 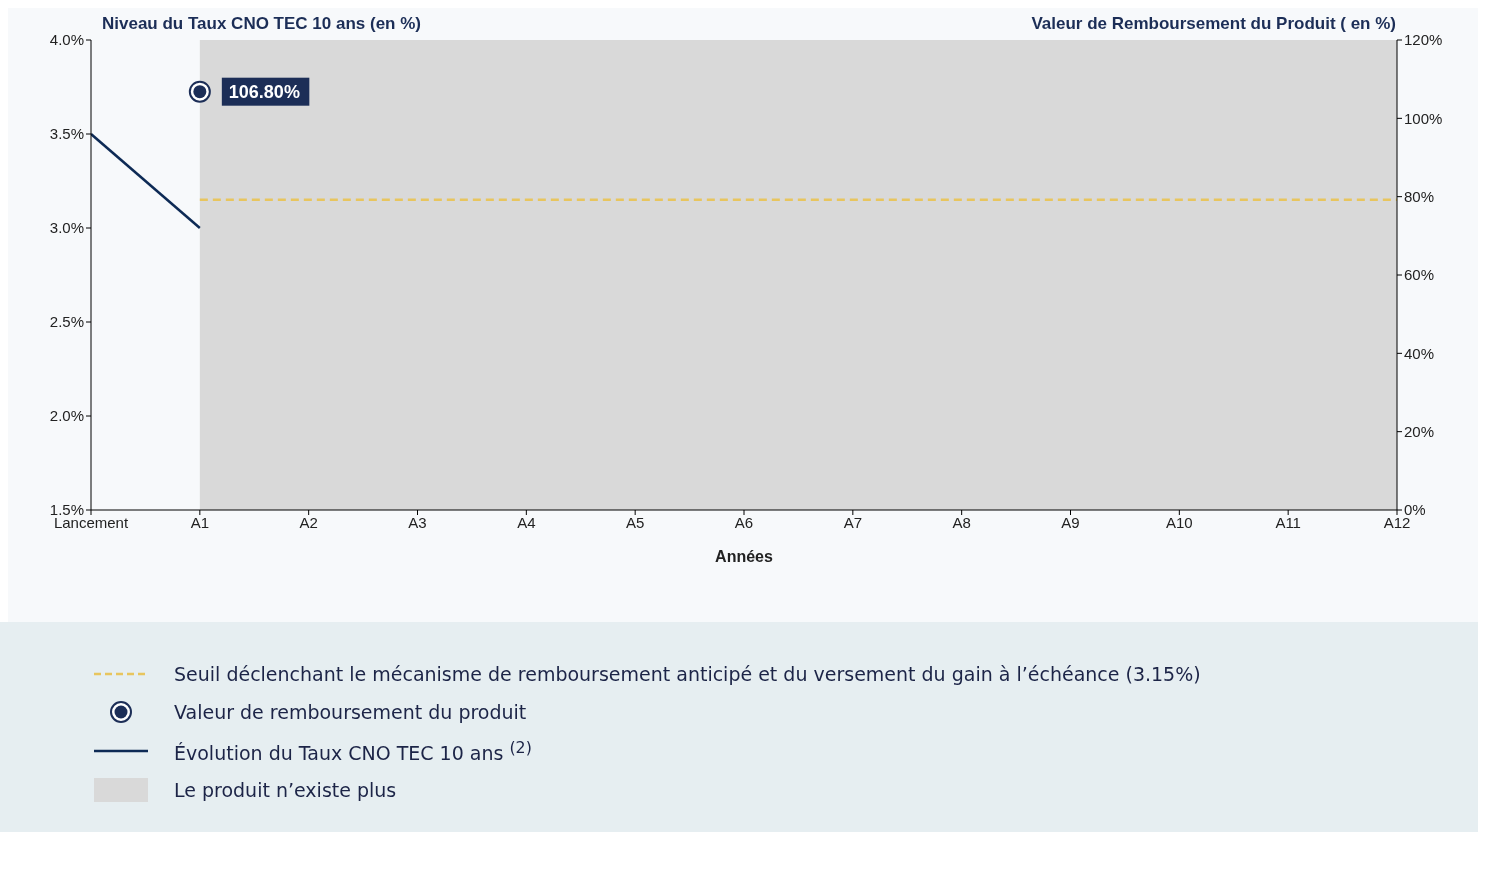 What do you see at coordinates (308, 522) in the screenshot?
I see `x-tick-label: A2` at bounding box center [308, 522].